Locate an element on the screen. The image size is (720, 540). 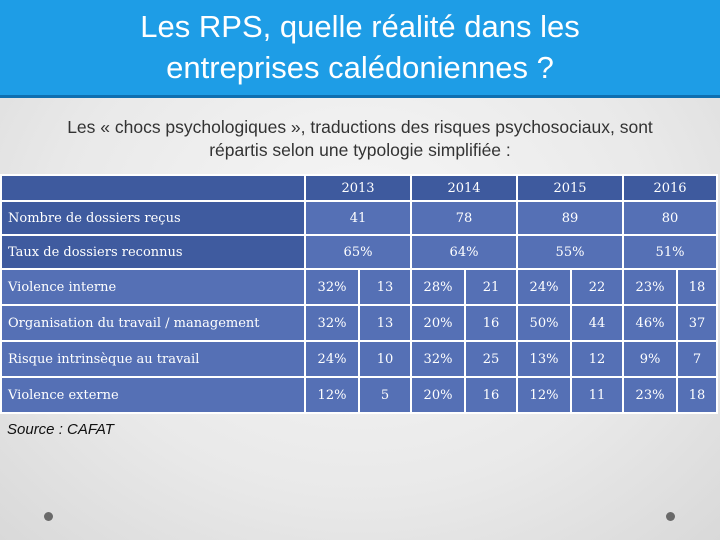
row-label: Nombre de dossiers reçus is located at coordinates (153, 218).